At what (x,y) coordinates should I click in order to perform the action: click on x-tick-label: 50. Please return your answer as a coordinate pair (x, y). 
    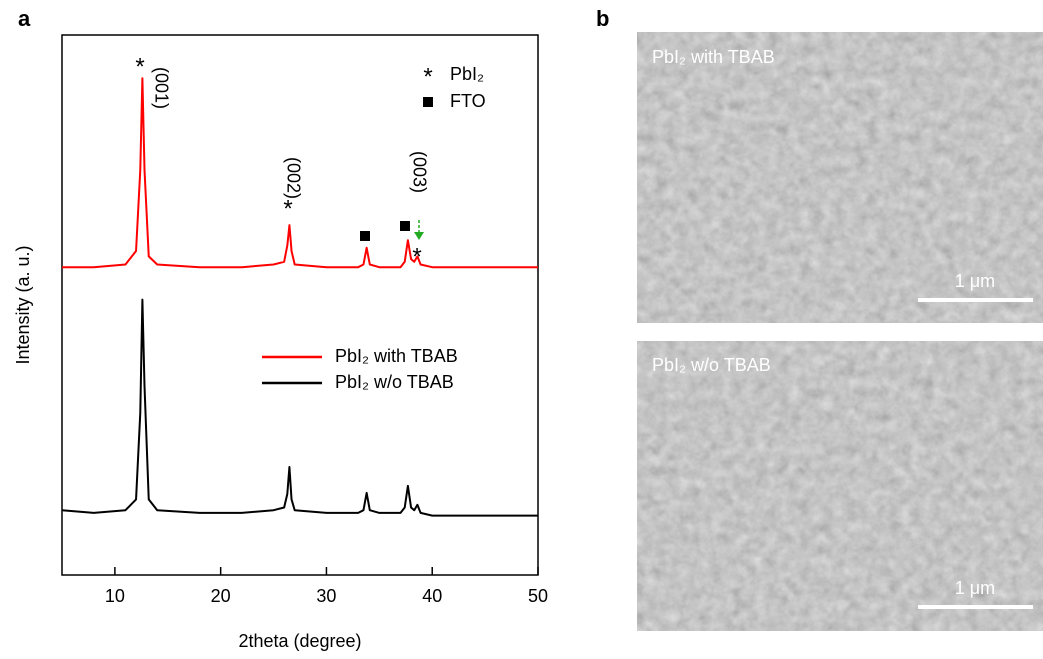
    Looking at the image, I should click on (538, 596).